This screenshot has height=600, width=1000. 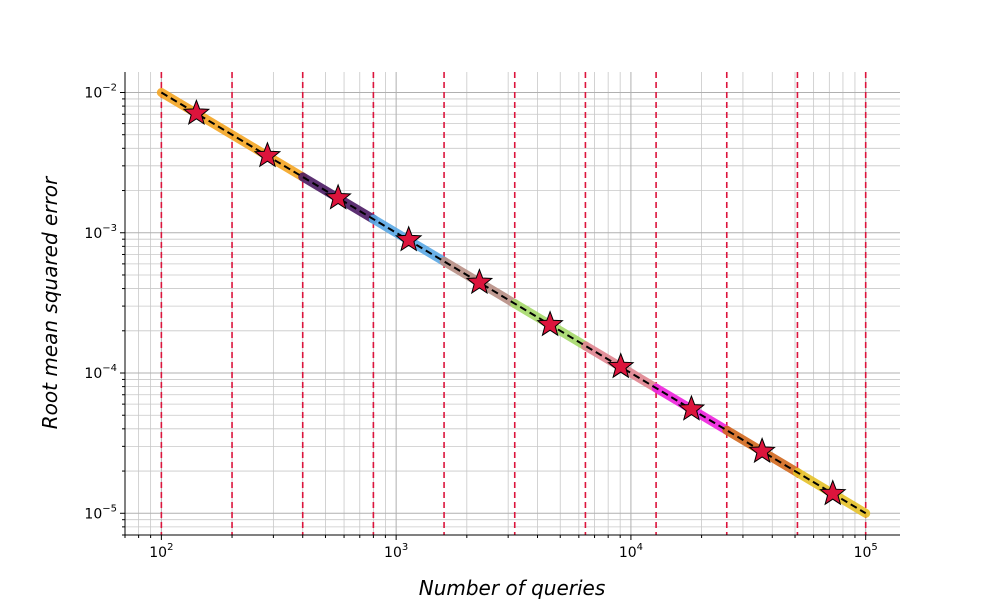 What do you see at coordinates (100, 232) in the screenshot?
I see `y-tick-label: 10⁻³` at bounding box center [100, 232].